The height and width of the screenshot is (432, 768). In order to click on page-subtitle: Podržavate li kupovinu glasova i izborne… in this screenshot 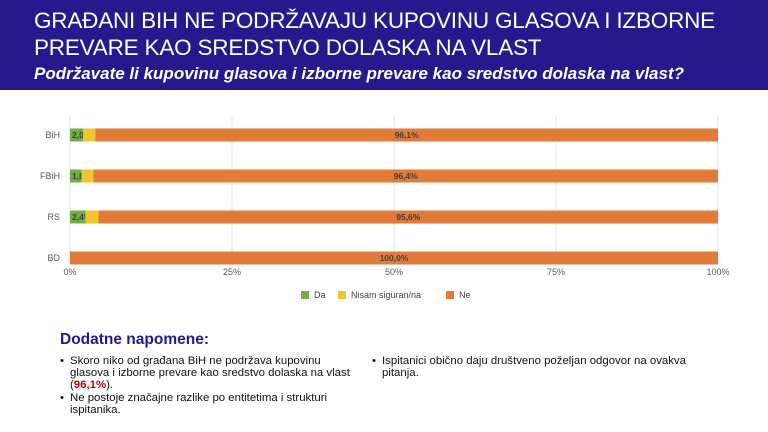, I will do `click(359, 73)`.